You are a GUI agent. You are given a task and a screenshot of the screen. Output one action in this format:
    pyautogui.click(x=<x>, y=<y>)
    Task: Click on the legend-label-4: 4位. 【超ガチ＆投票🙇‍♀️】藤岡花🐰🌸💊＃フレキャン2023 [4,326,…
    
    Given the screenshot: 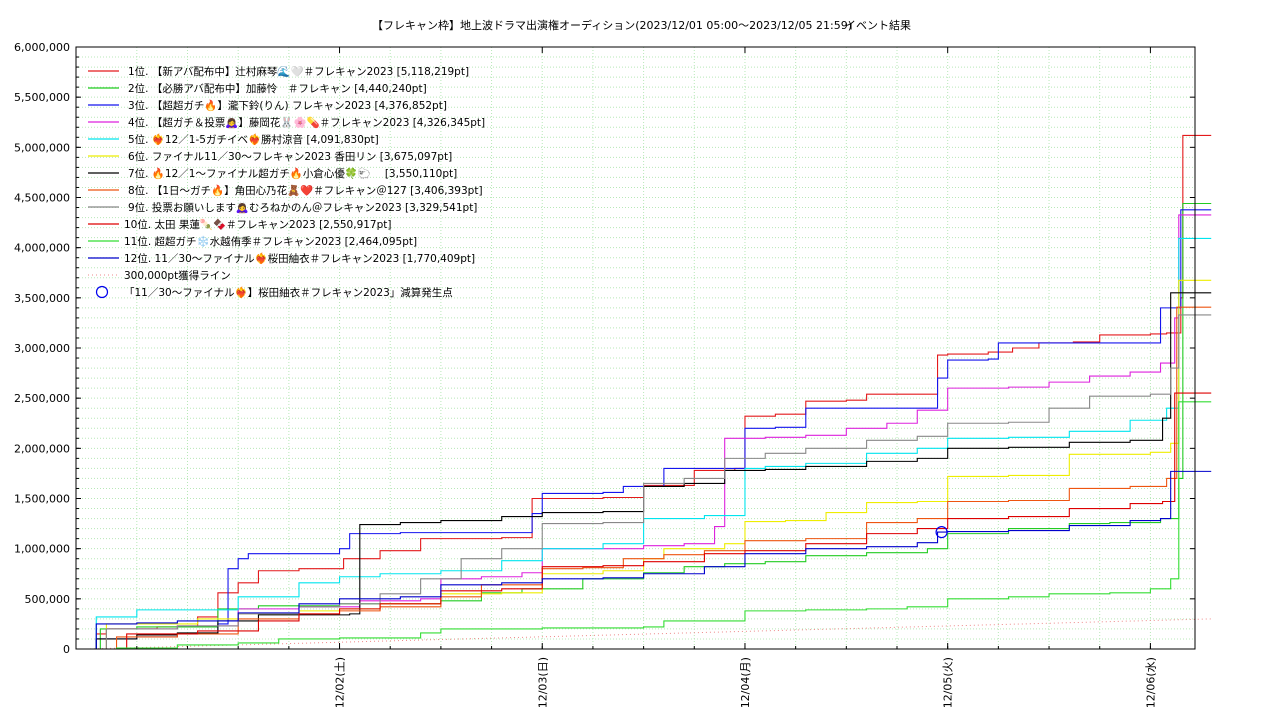 What is the action you would take?
    pyautogui.click(x=306, y=122)
    